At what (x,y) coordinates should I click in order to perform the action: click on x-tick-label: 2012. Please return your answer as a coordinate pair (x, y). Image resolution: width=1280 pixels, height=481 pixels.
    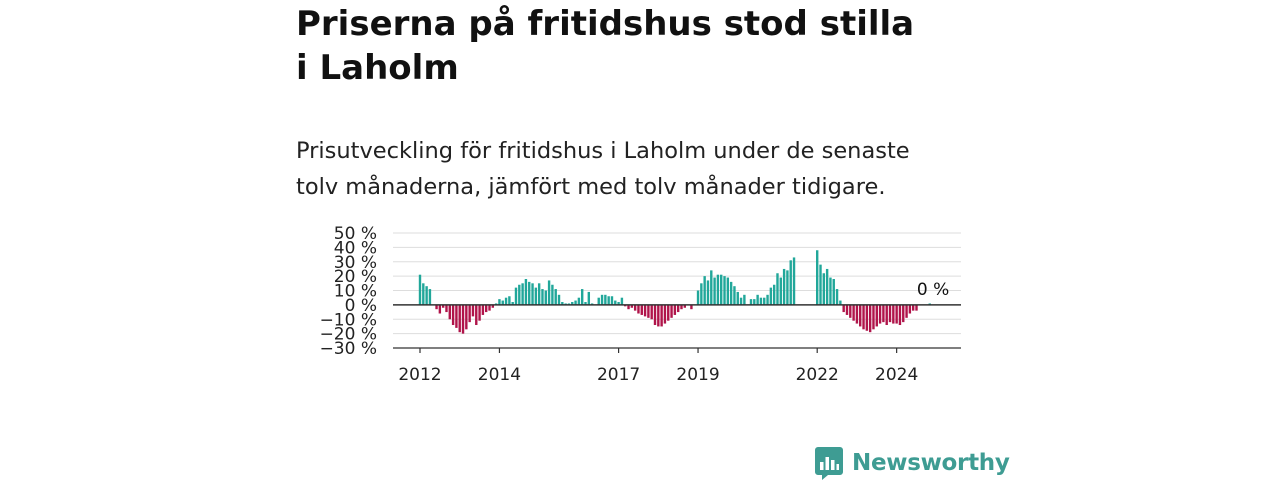
    Looking at the image, I should click on (419, 375).